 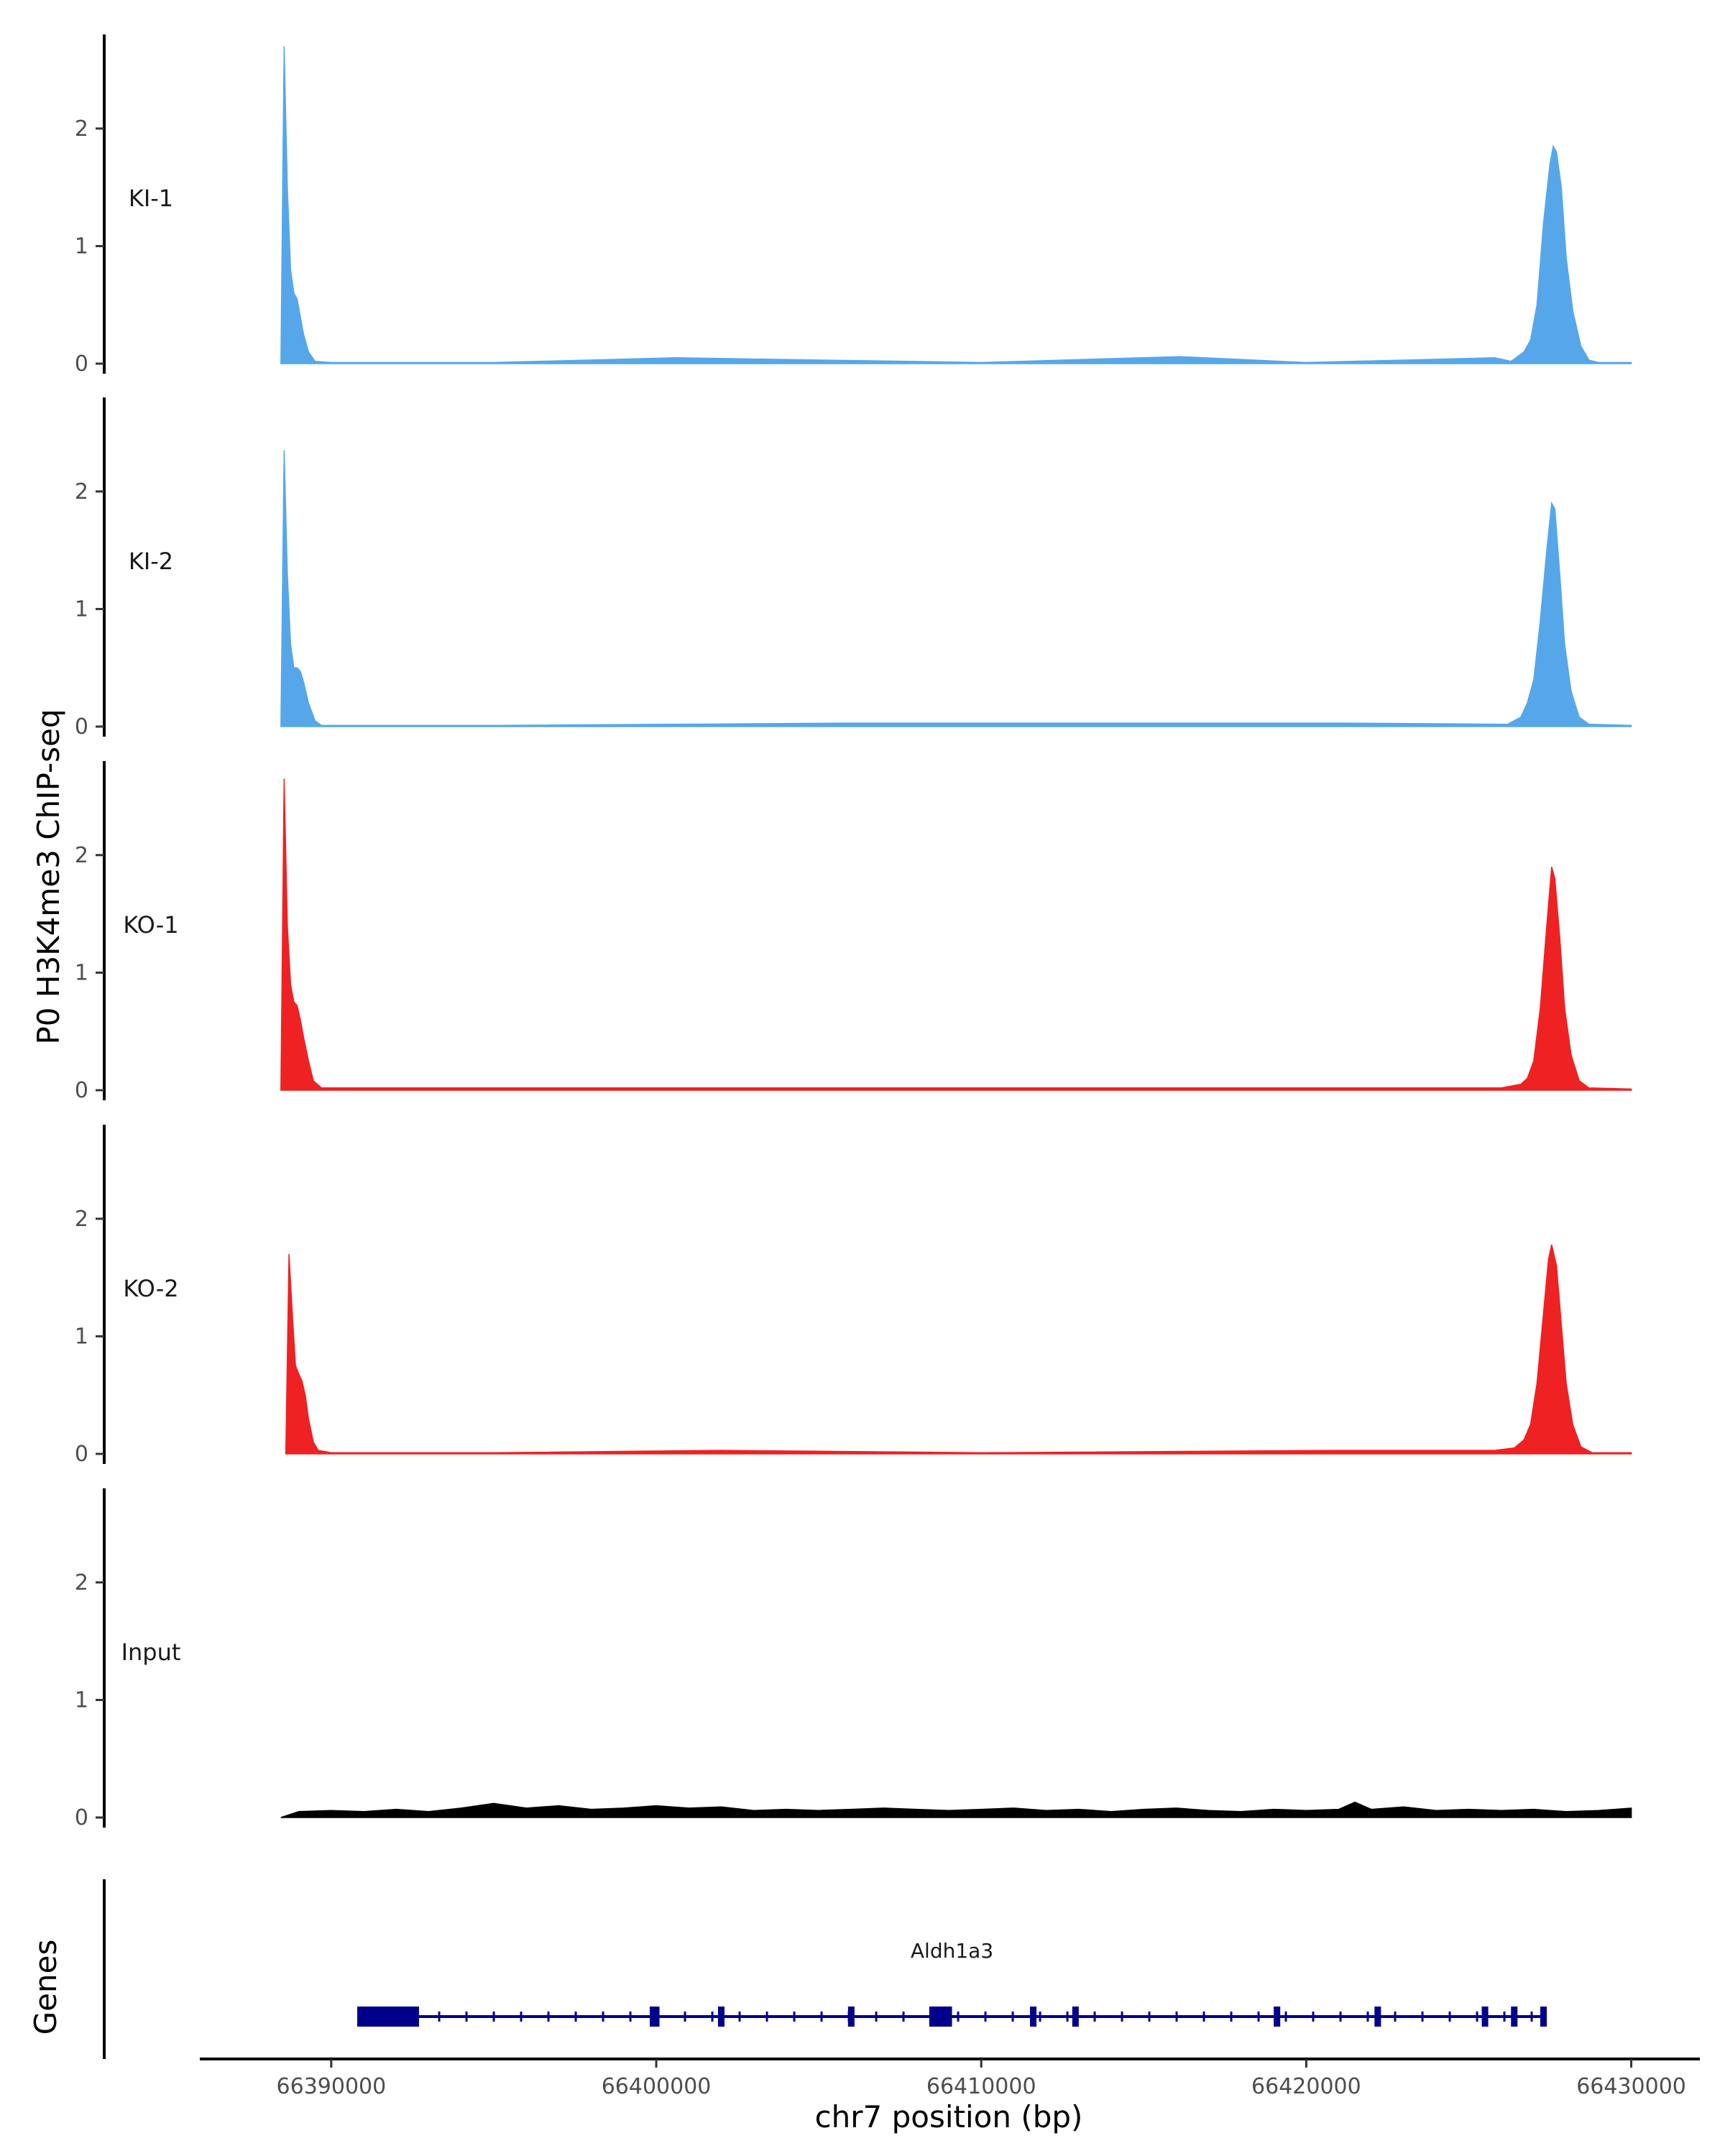 I want to click on x-axis: 66390000 66400000 66410000 66420000 66430000, so click(x=950, y=2078).